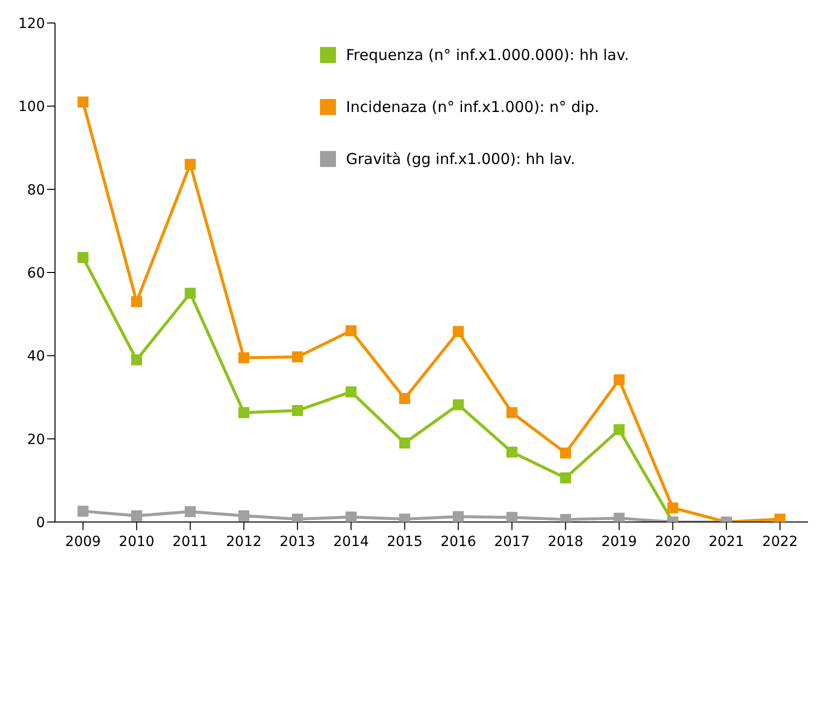 Image resolution: width=825 pixels, height=715 pixels. I want to click on x-tick-label: 2013, so click(298, 542).